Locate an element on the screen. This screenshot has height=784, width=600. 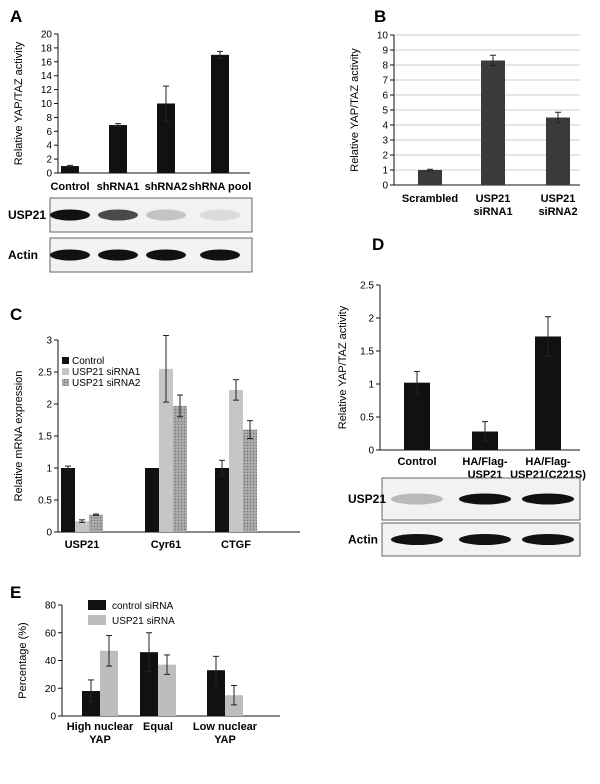
x-tick-label: siRNA1 is located at coordinates (492, 212).